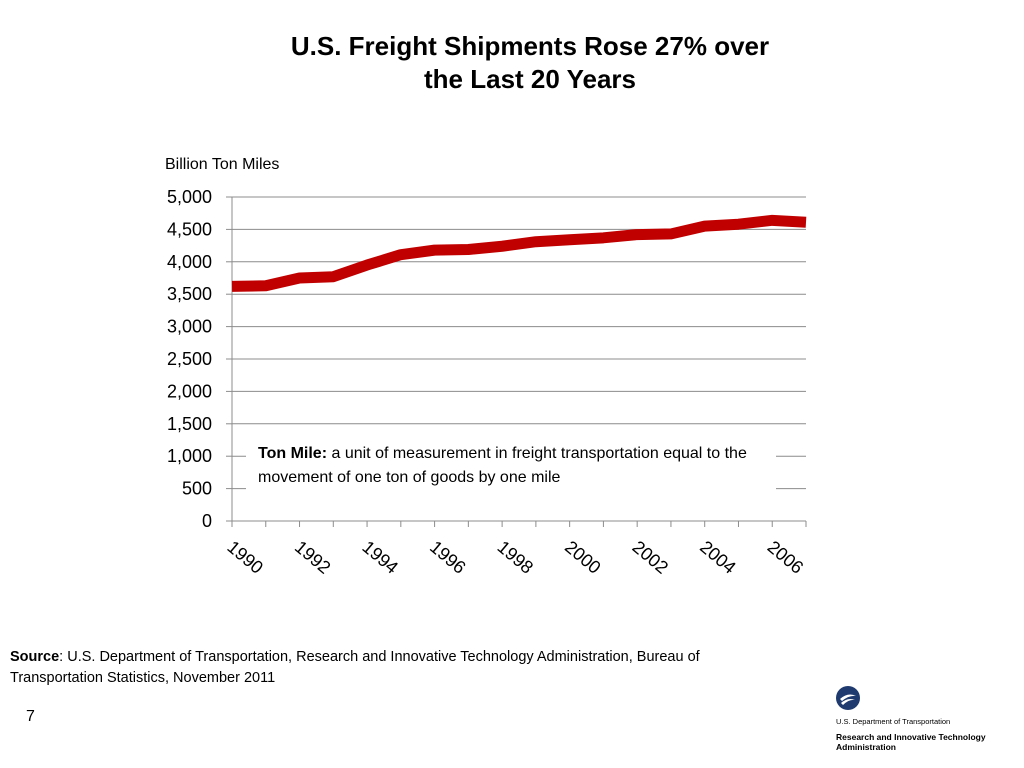 The width and height of the screenshot is (1024, 768). Describe the element at coordinates (313, 557) in the screenshot. I see `x-tick-label: 1992` at that location.